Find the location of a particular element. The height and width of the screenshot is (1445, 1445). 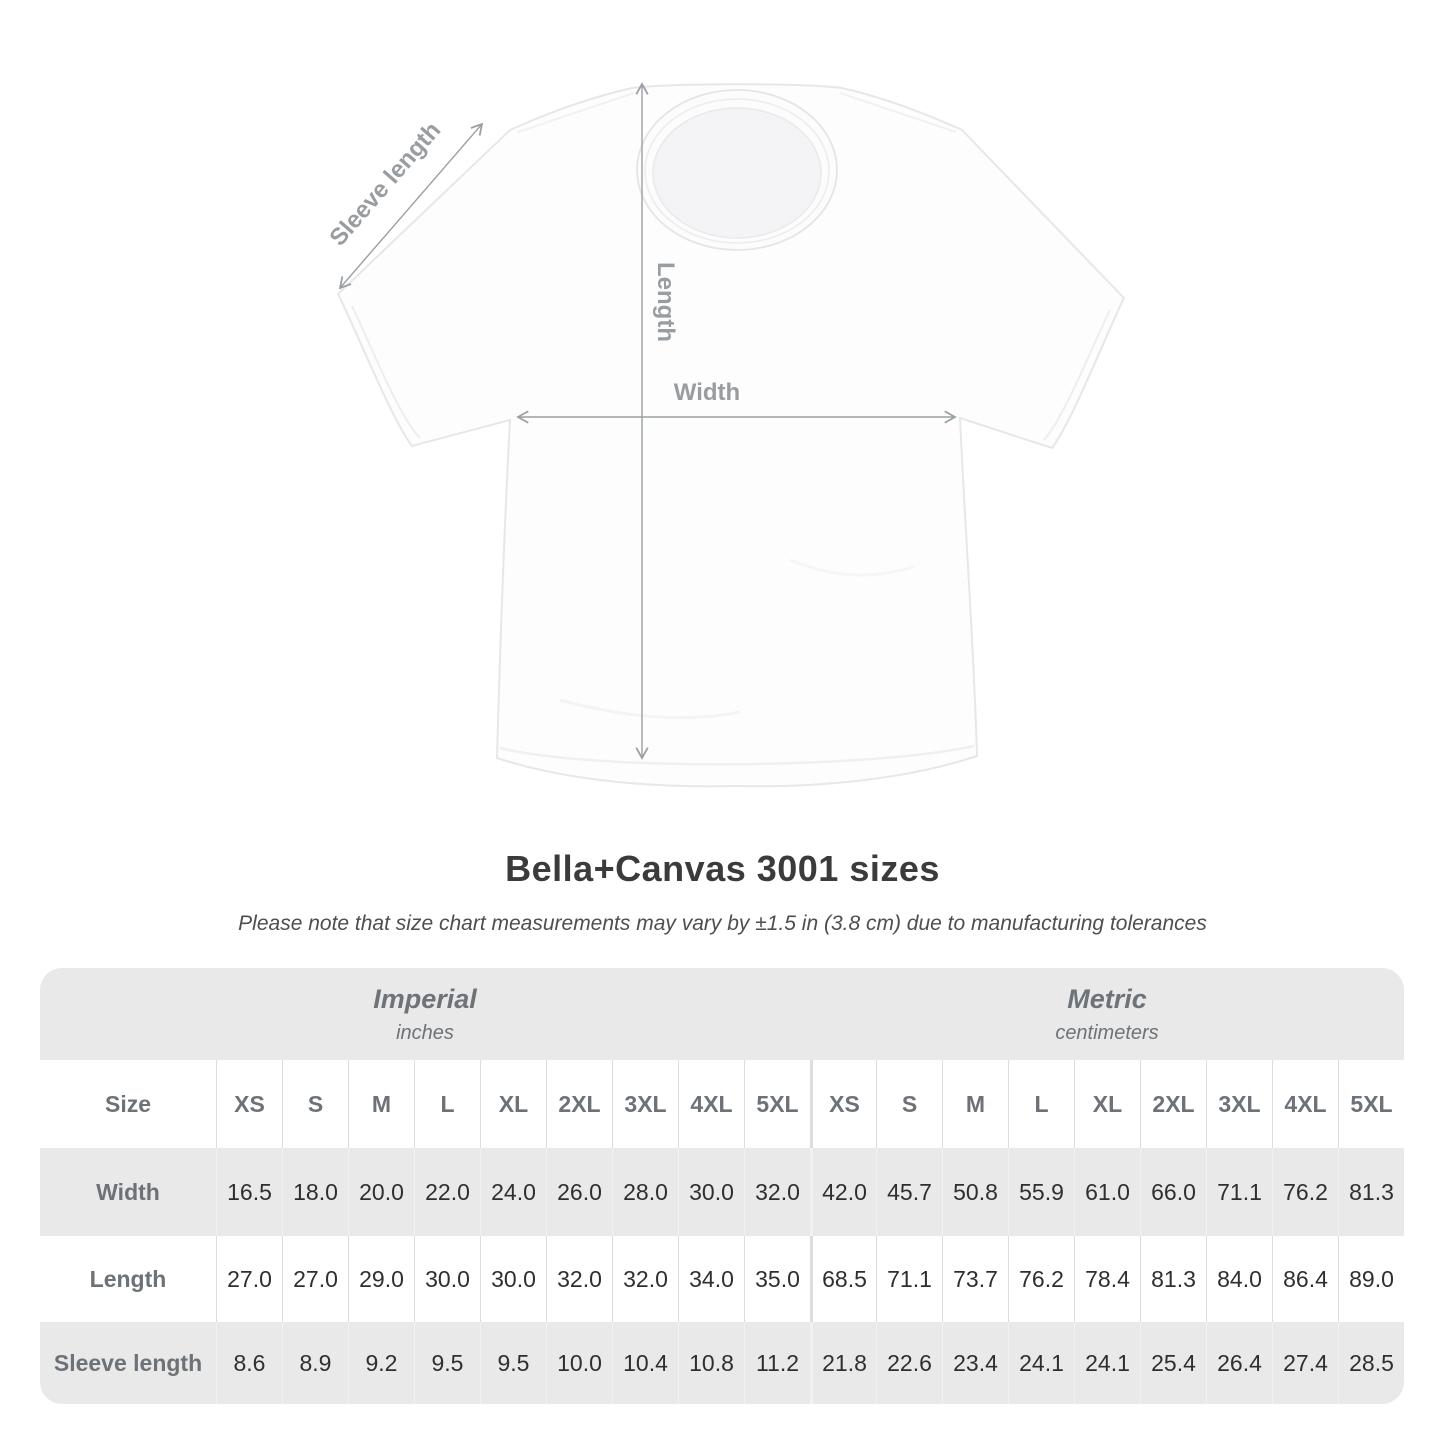

table-cell: 66.0 is located at coordinates (1173, 1192).